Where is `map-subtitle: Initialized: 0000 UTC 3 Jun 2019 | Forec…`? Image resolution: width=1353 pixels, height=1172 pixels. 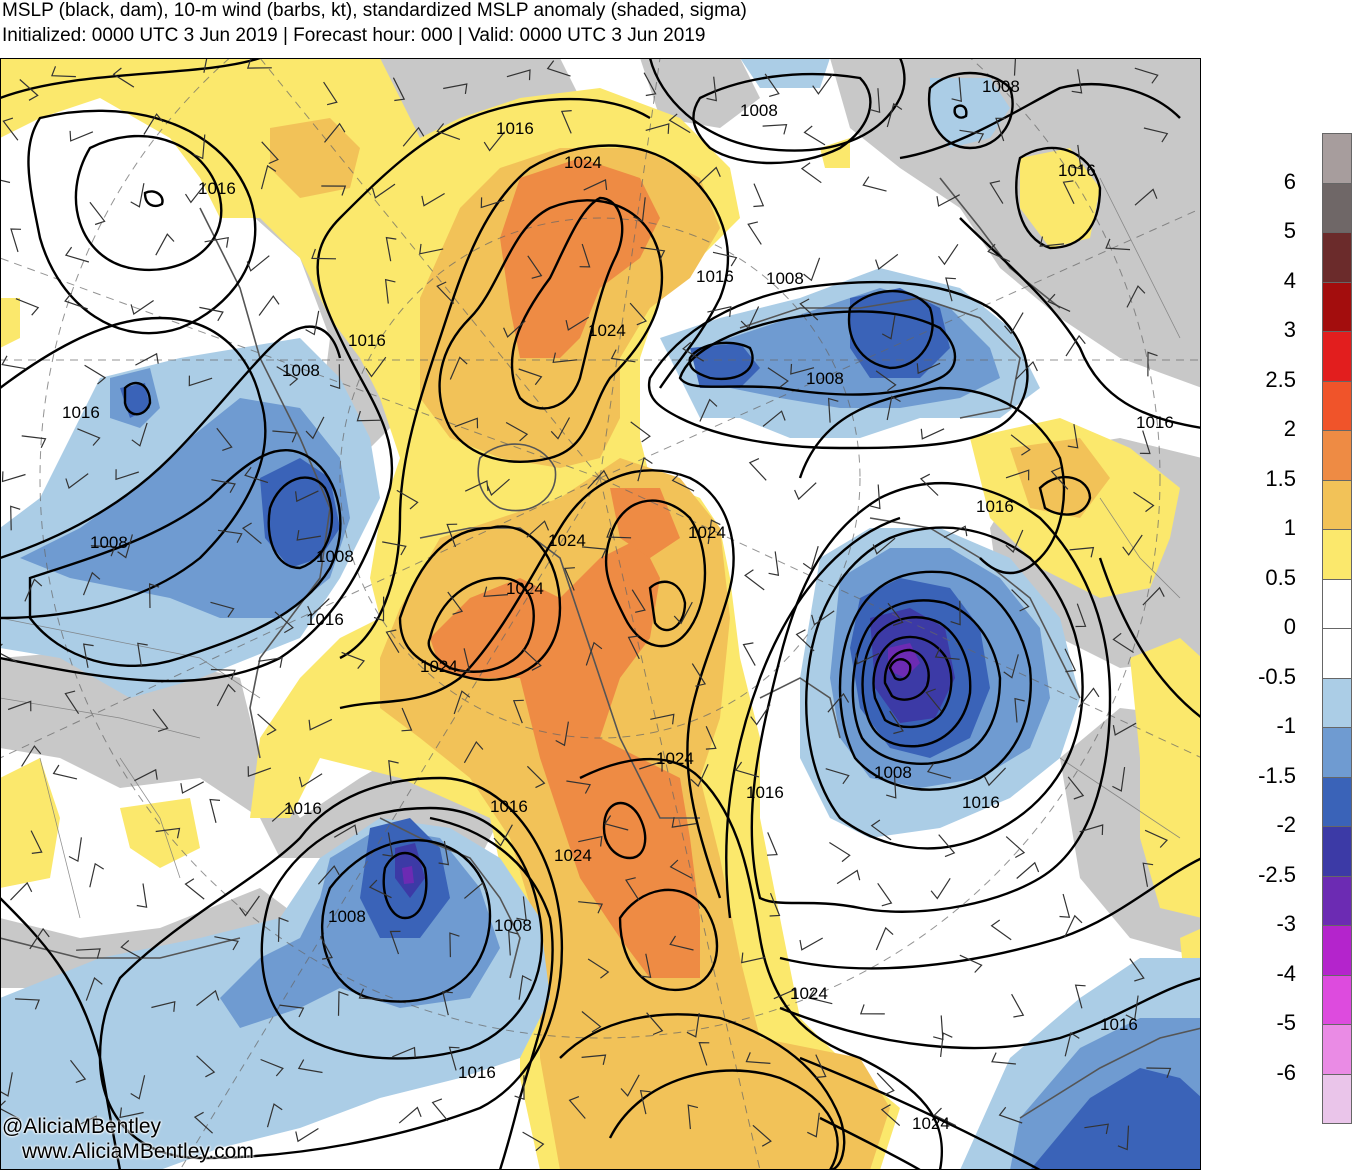
map-subtitle: Initialized: 0000 UTC 3 Jun 2019 | Forec… is located at coordinates (354, 35).